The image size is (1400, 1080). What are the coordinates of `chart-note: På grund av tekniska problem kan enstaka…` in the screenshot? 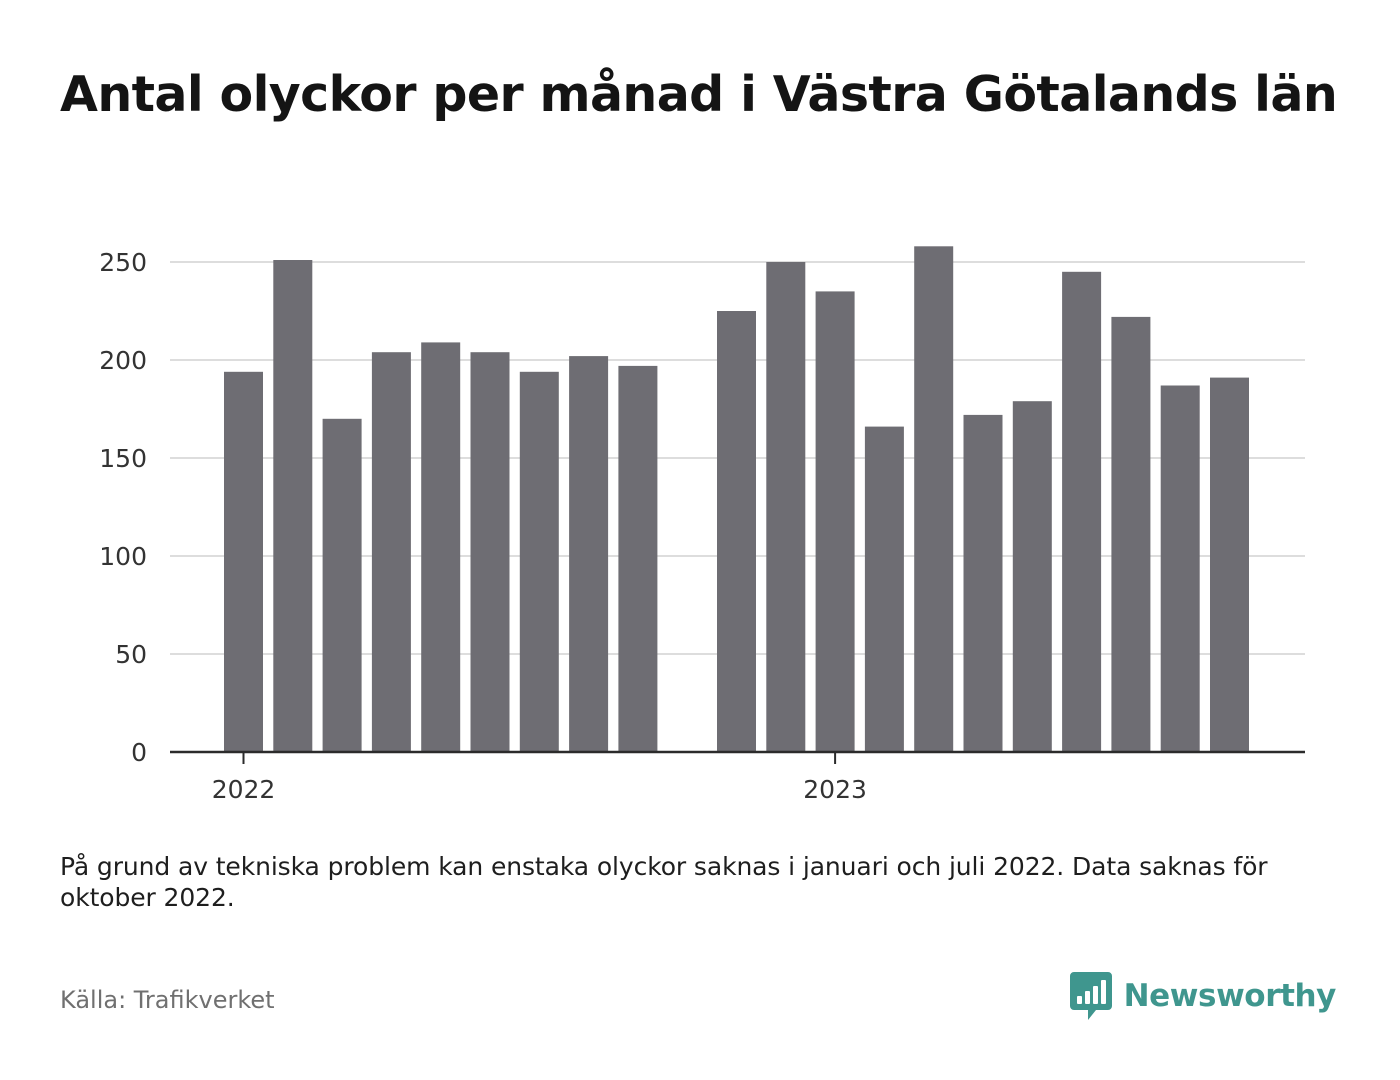 It's located at (664, 882).